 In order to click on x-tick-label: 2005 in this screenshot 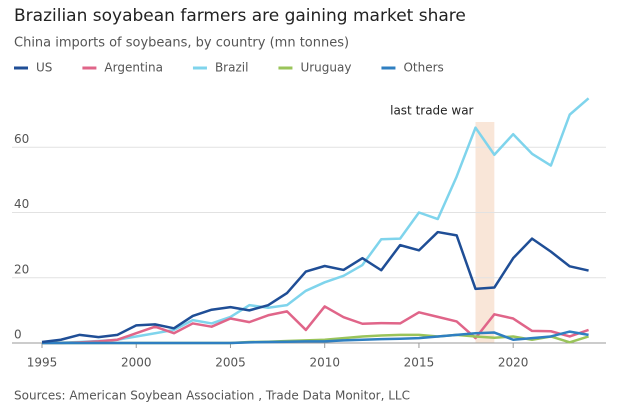, I will do `click(230, 363)`.